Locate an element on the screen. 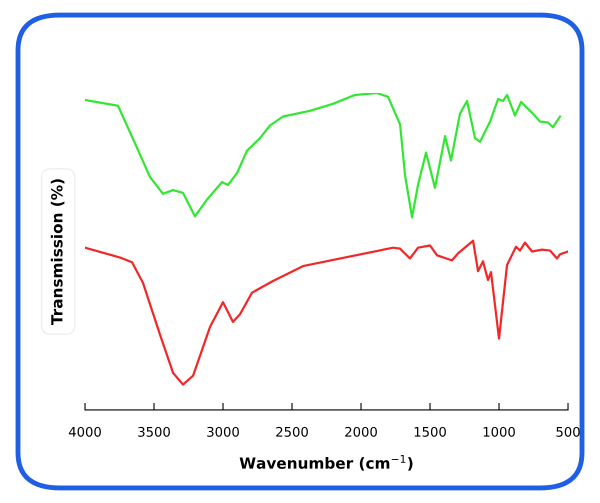 Image resolution: width=600 pixels, height=503 pixels. x-tick-label: 1000 is located at coordinates (499, 431).